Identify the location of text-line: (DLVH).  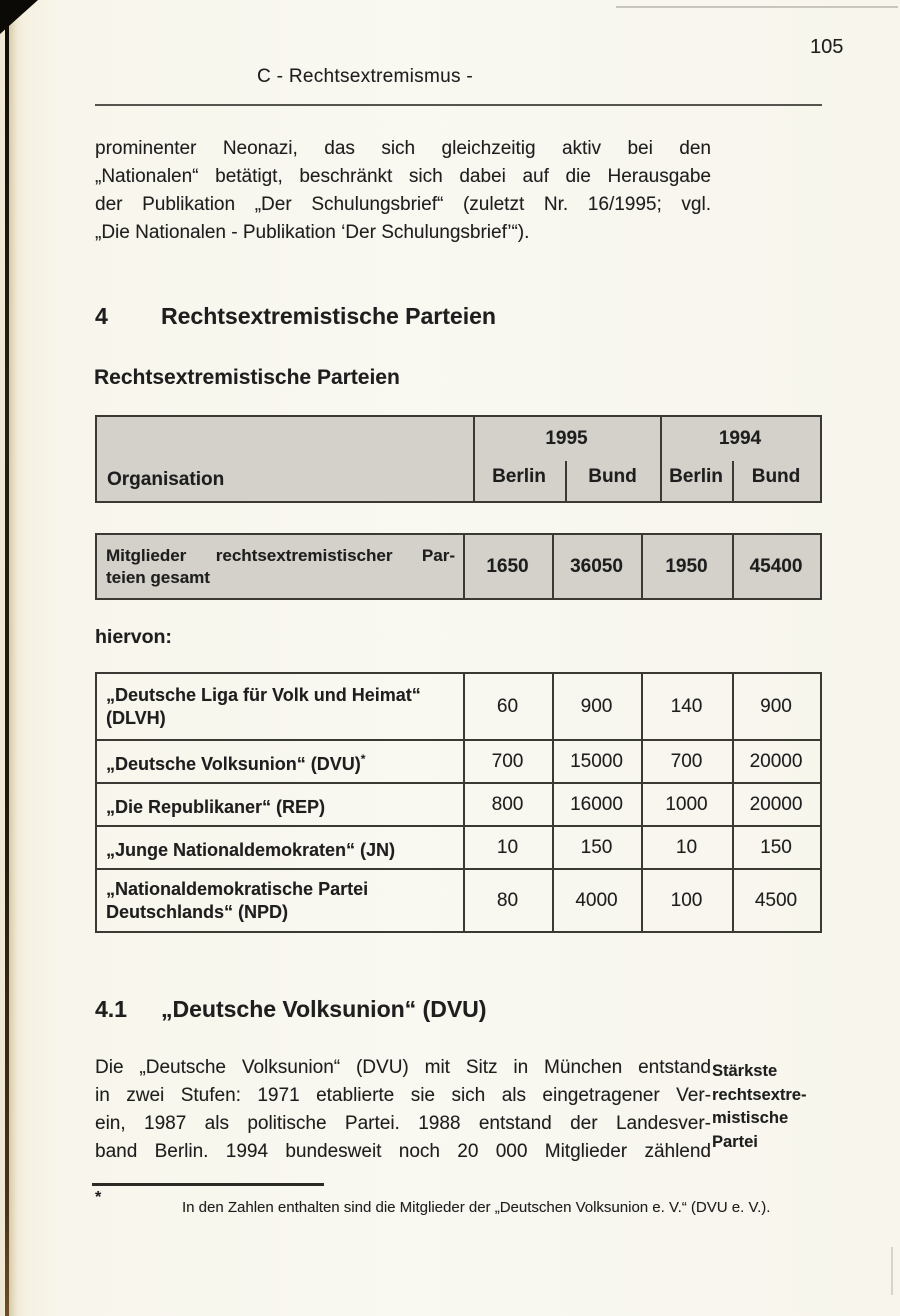
(136, 717).